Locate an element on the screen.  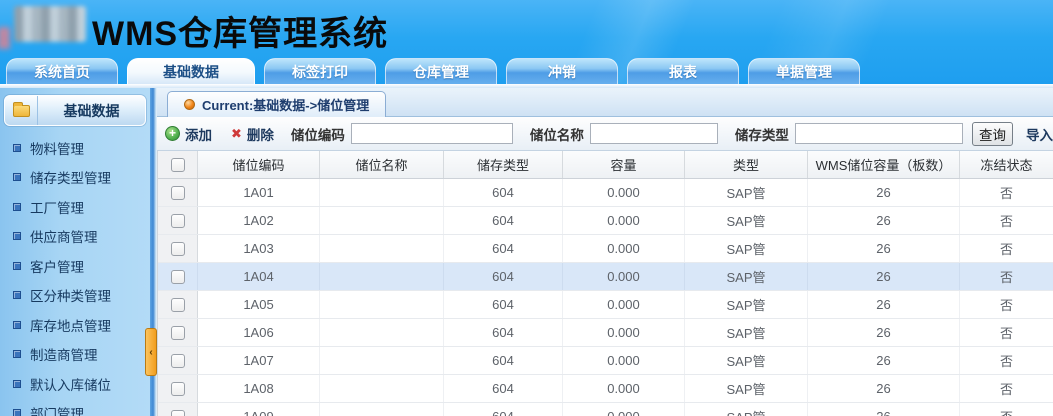
sidebar-menu-item: 区分种类管理 is located at coordinates (75, 296).